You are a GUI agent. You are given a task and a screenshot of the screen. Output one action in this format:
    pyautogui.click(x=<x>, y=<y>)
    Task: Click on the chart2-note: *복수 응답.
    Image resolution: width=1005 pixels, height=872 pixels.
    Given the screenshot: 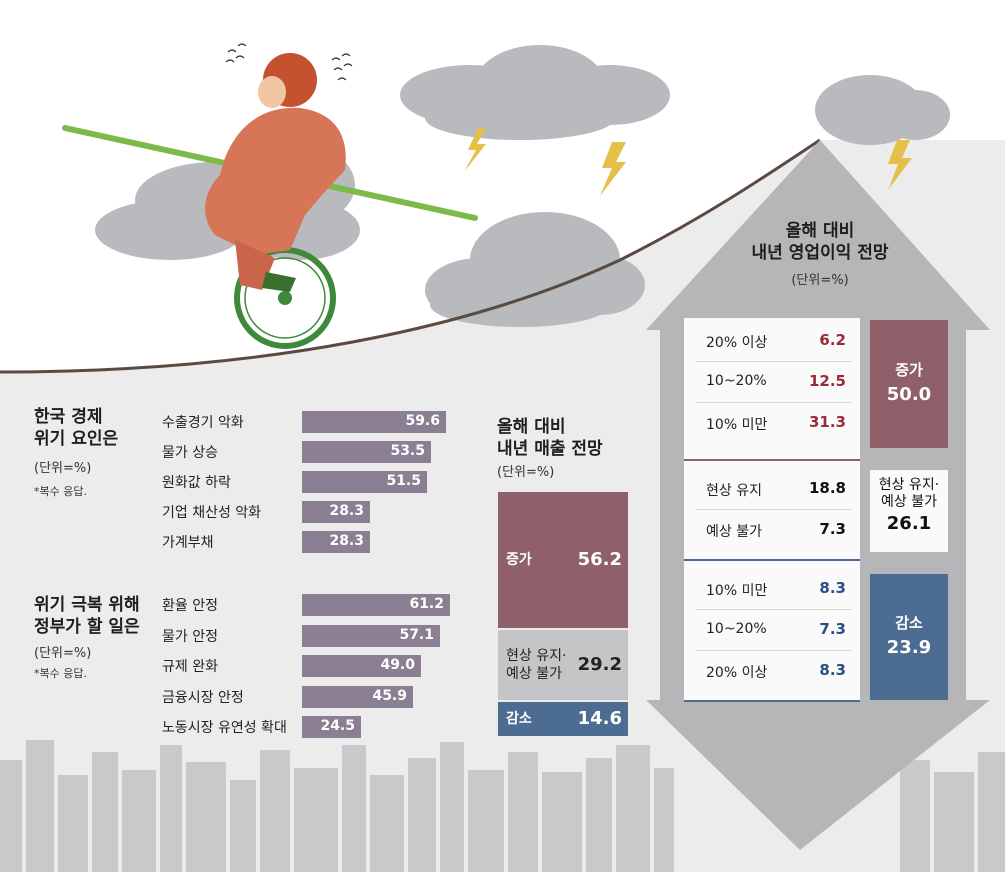 What is the action you would take?
    pyautogui.click(x=60, y=673)
    